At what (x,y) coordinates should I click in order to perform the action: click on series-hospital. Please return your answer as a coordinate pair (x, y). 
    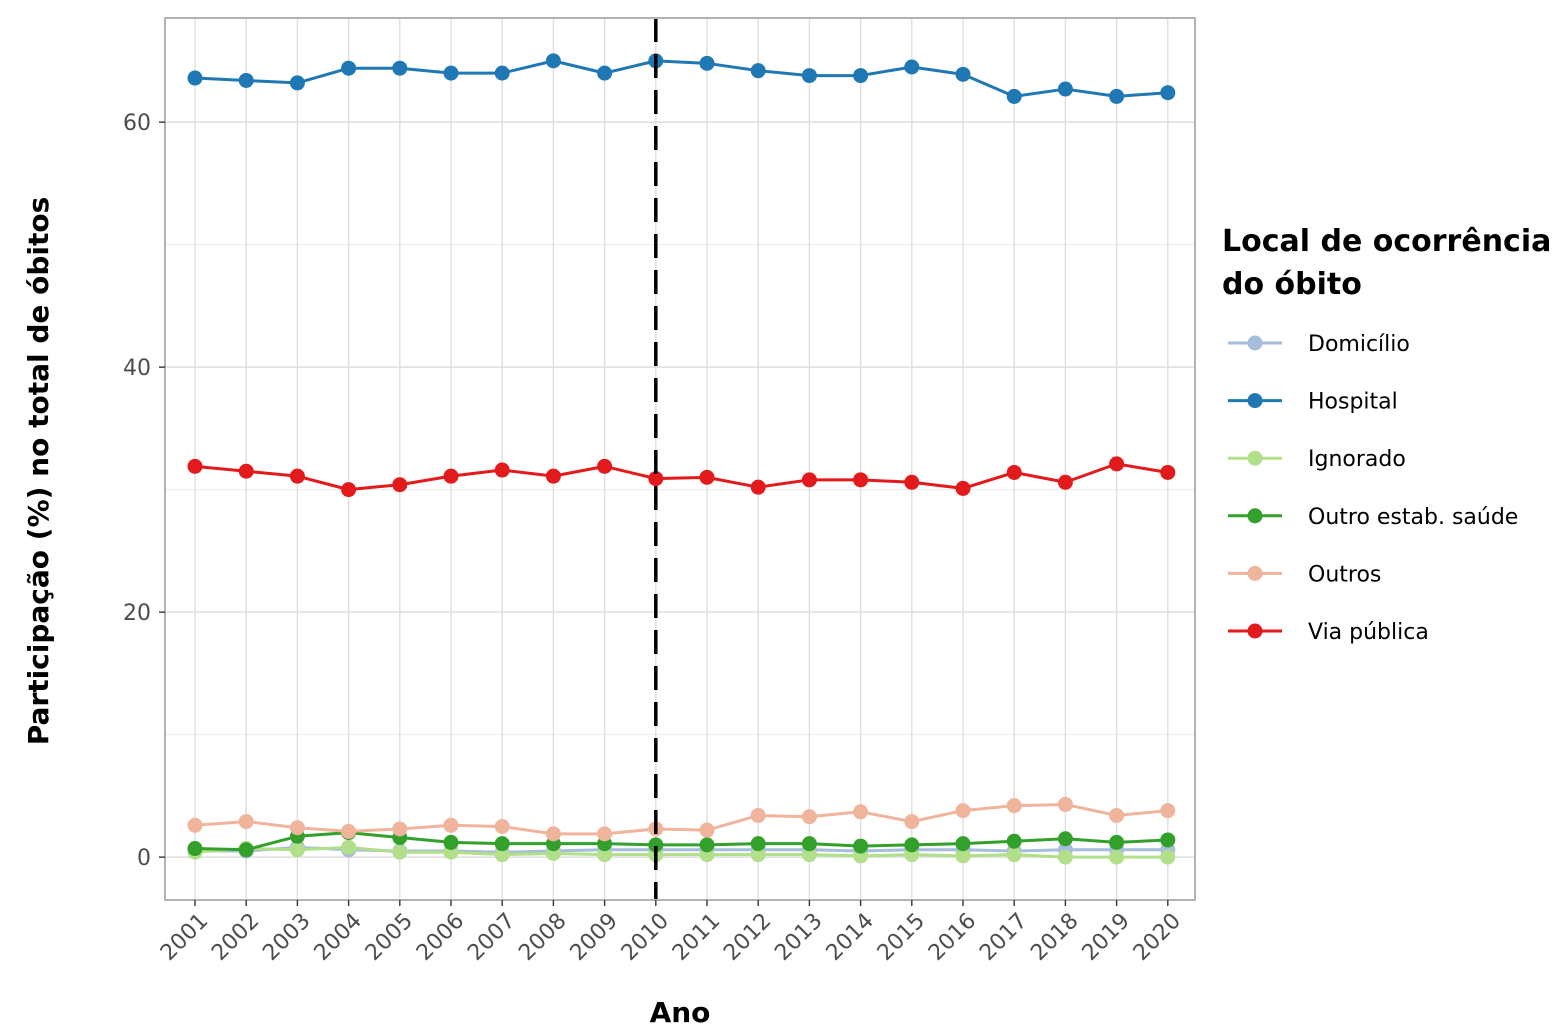
    Looking at the image, I should click on (681, 78).